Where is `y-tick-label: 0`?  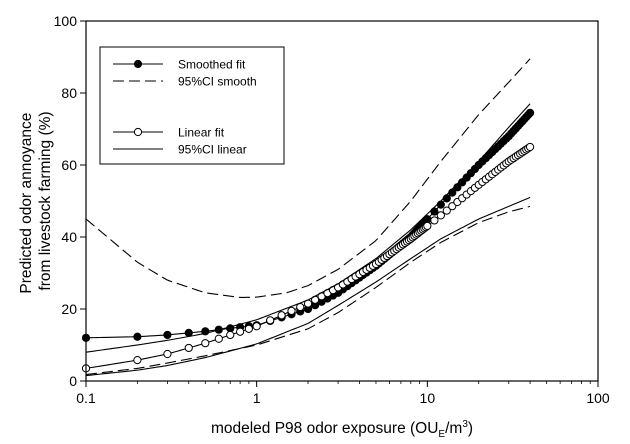 y-tick-label: 0 is located at coordinates (73, 381).